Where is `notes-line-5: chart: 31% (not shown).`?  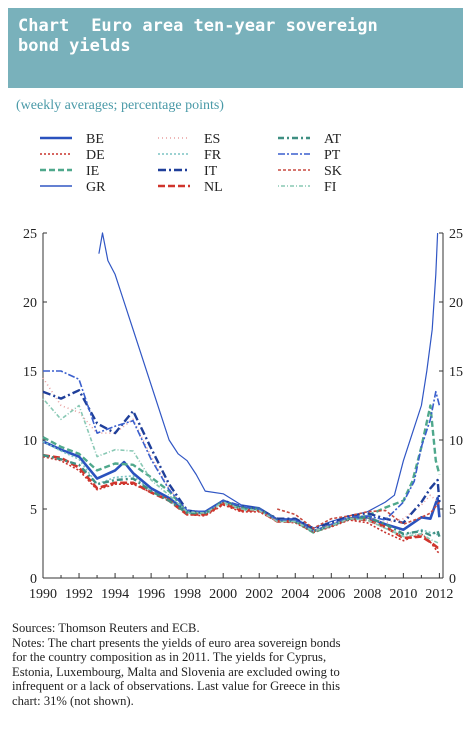 notes-line-5: chart: 31% (not shown). is located at coordinates (73, 700).